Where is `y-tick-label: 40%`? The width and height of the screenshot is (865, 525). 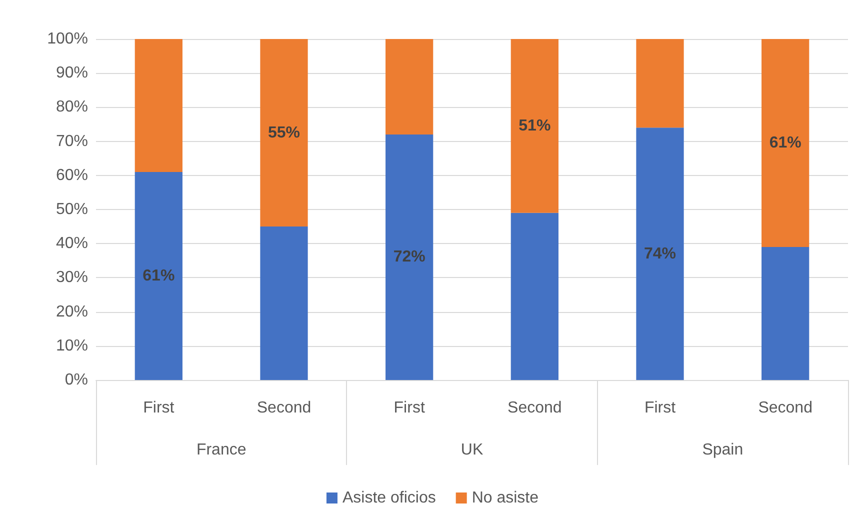 y-tick-label: 40% is located at coordinates (72, 243).